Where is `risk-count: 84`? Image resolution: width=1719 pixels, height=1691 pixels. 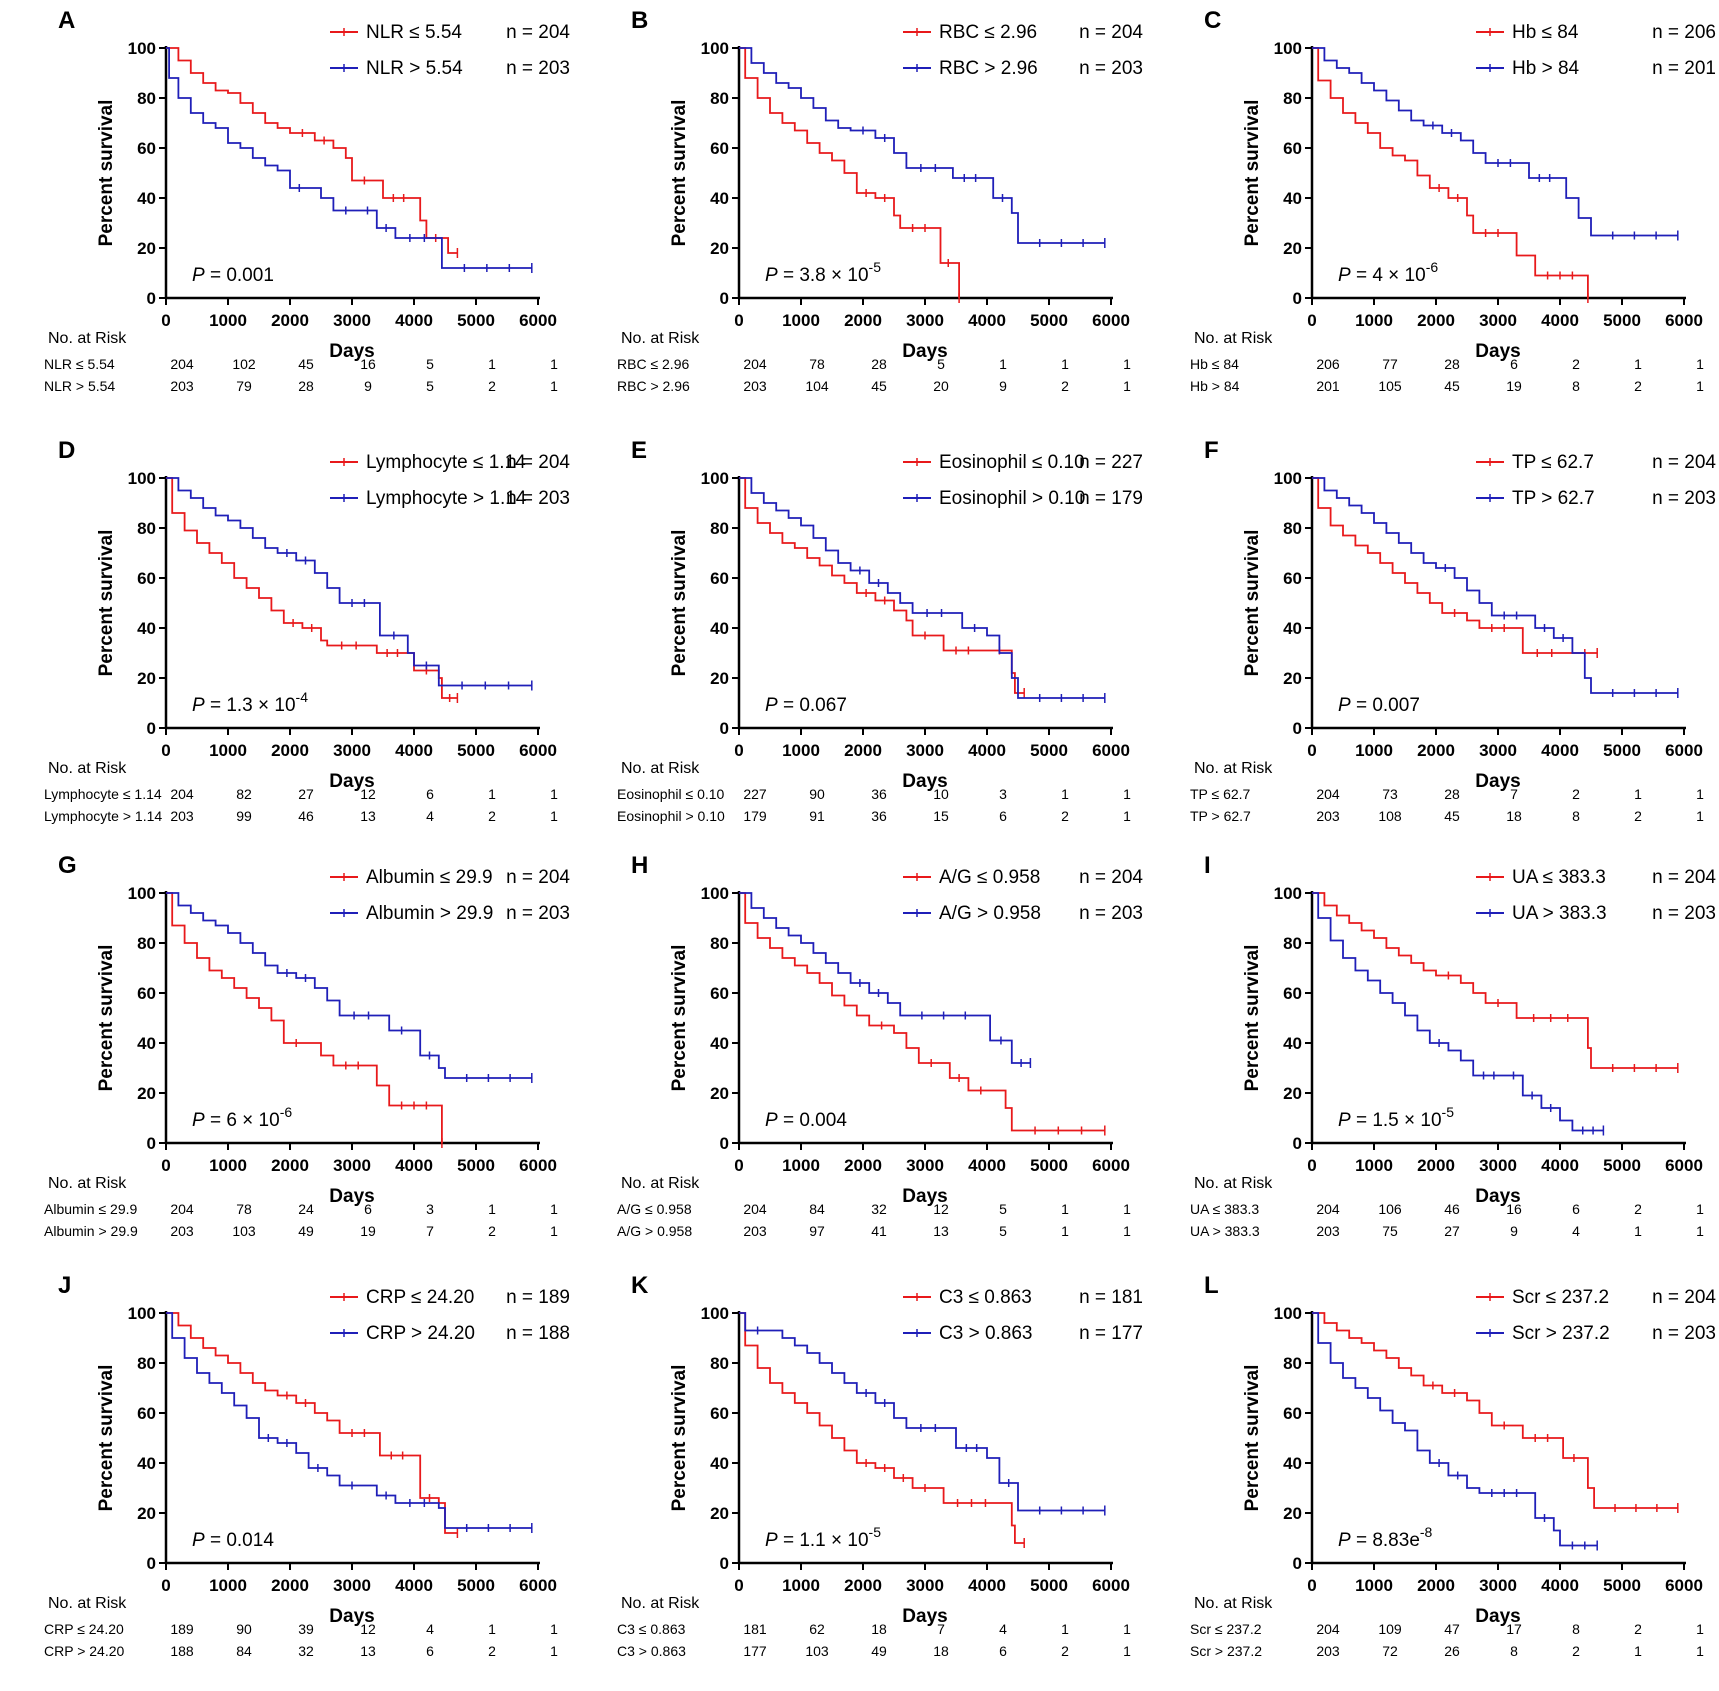
risk-count: 84 is located at coordinates (244, 1651).